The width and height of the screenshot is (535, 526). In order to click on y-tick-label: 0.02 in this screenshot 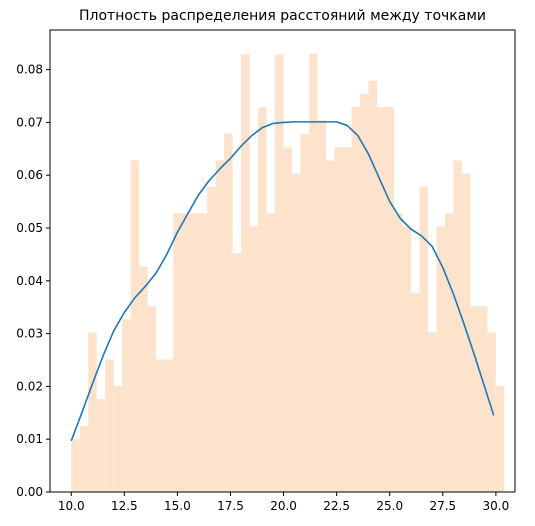, I will do `click(29, 386)`.